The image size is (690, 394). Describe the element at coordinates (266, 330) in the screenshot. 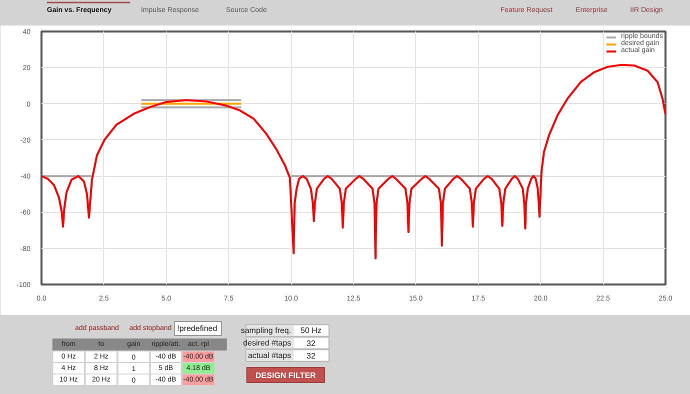

I see `text: sampling freq.` at that location.